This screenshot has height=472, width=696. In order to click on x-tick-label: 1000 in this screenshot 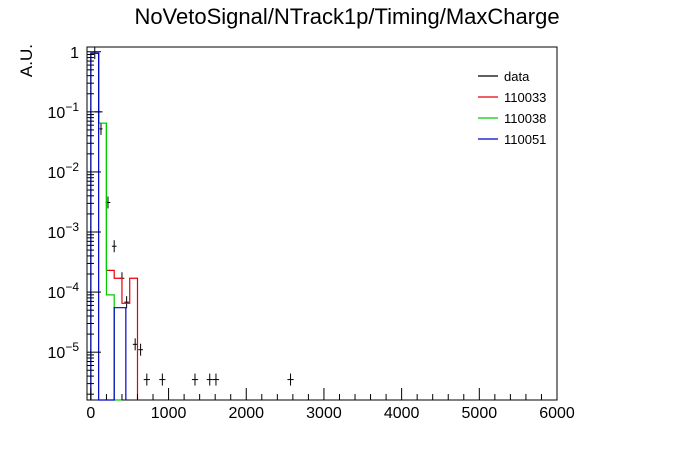, I will do `click(169, 413)`.